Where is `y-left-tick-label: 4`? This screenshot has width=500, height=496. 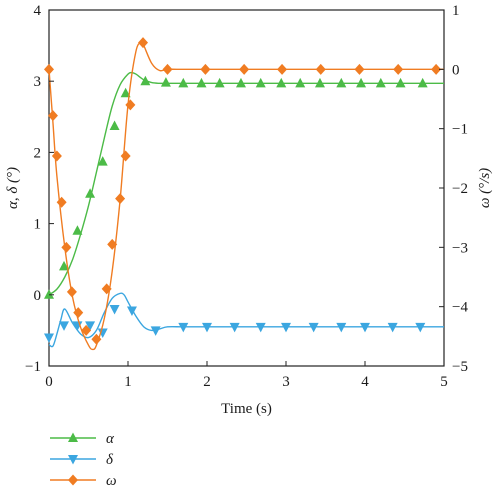
y-left-tick-label: 4 is located at coordinates (38, 11).